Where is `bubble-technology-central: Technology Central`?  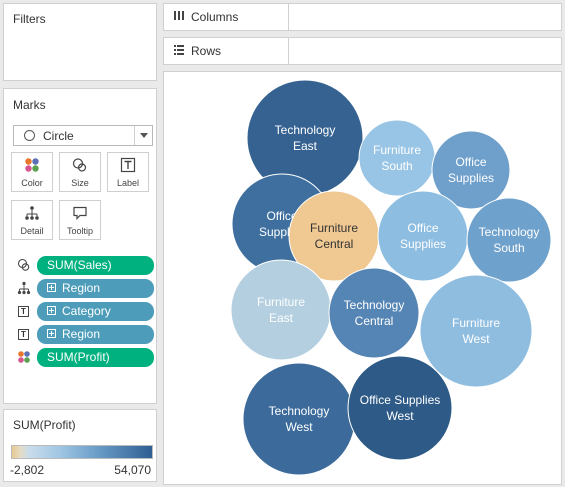 bubble-technology-central: Technology Central is located at coordinates (374, 313).